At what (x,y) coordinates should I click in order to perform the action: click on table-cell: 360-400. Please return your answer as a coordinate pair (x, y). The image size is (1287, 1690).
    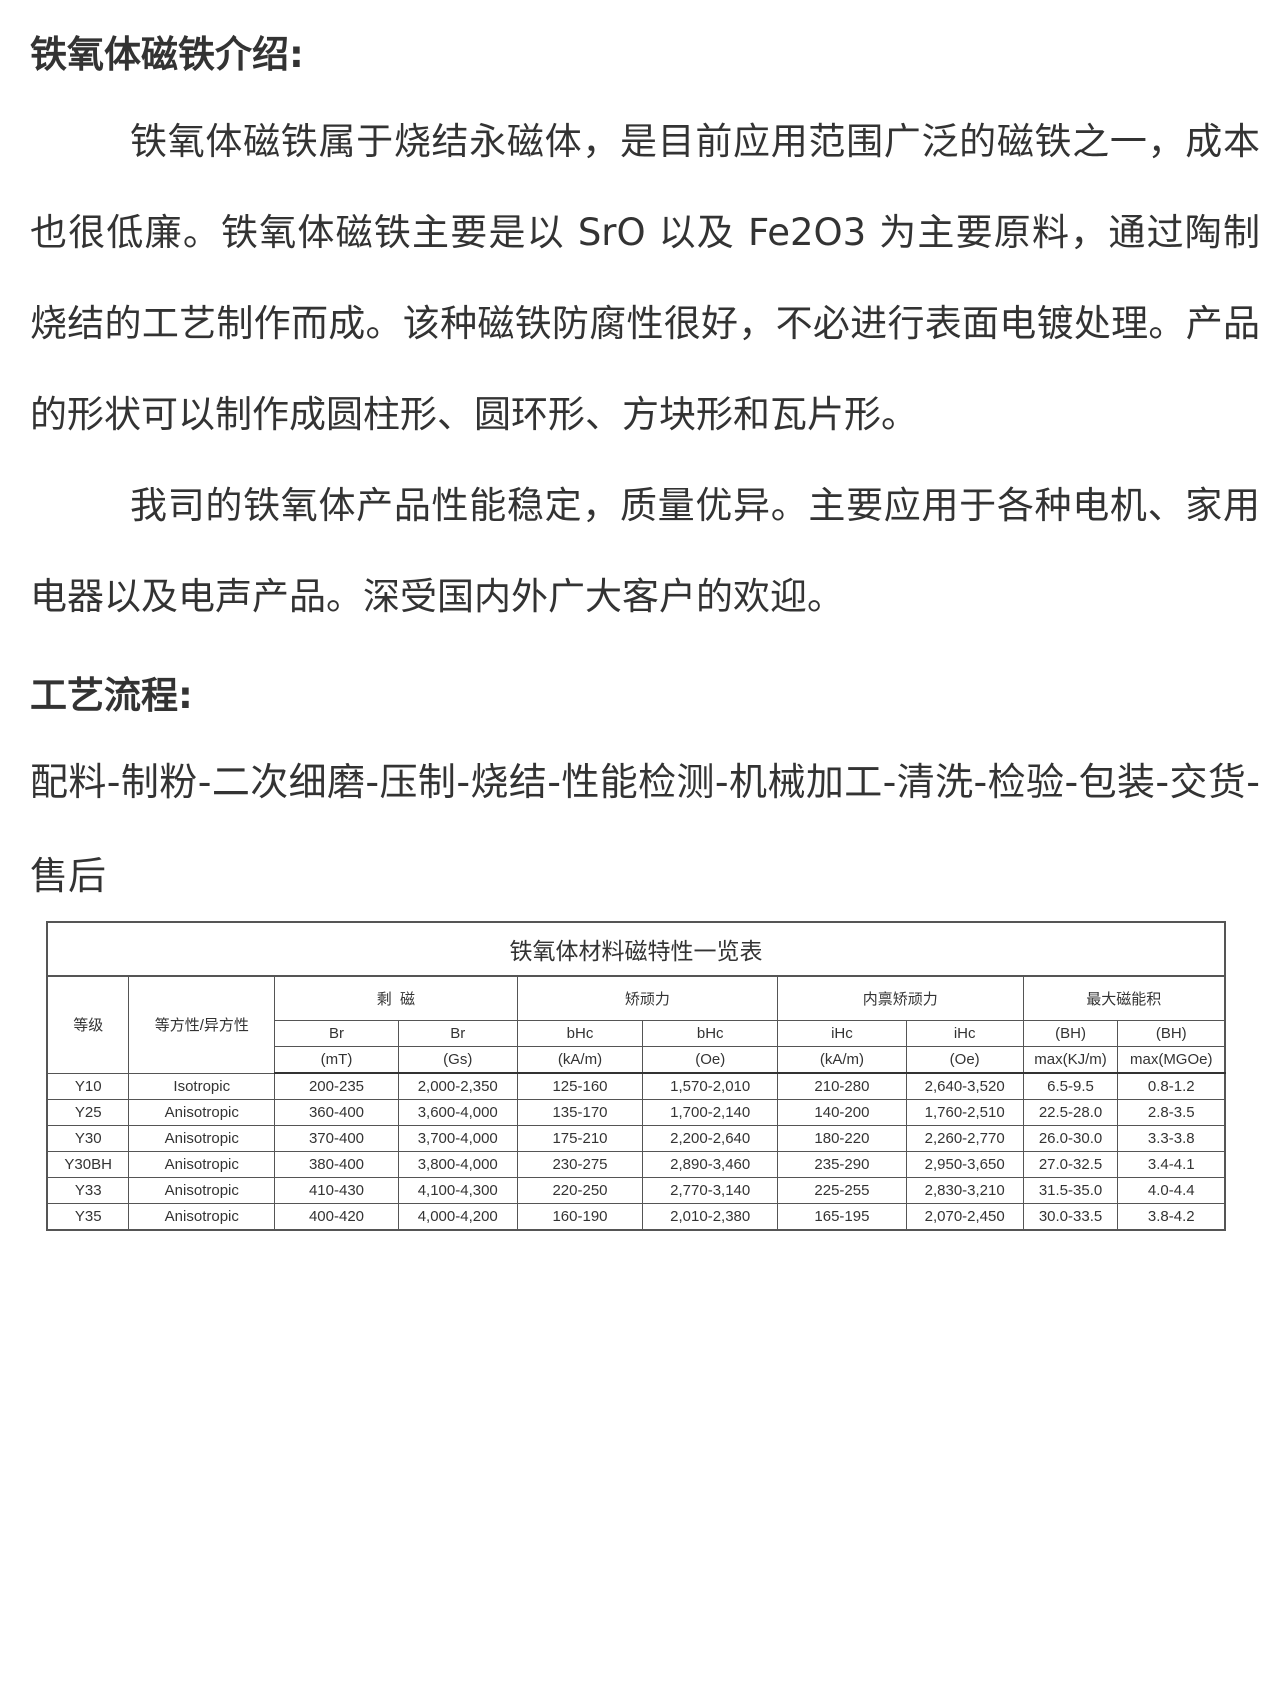
    Looking at the image, I should click on (336, 1112).